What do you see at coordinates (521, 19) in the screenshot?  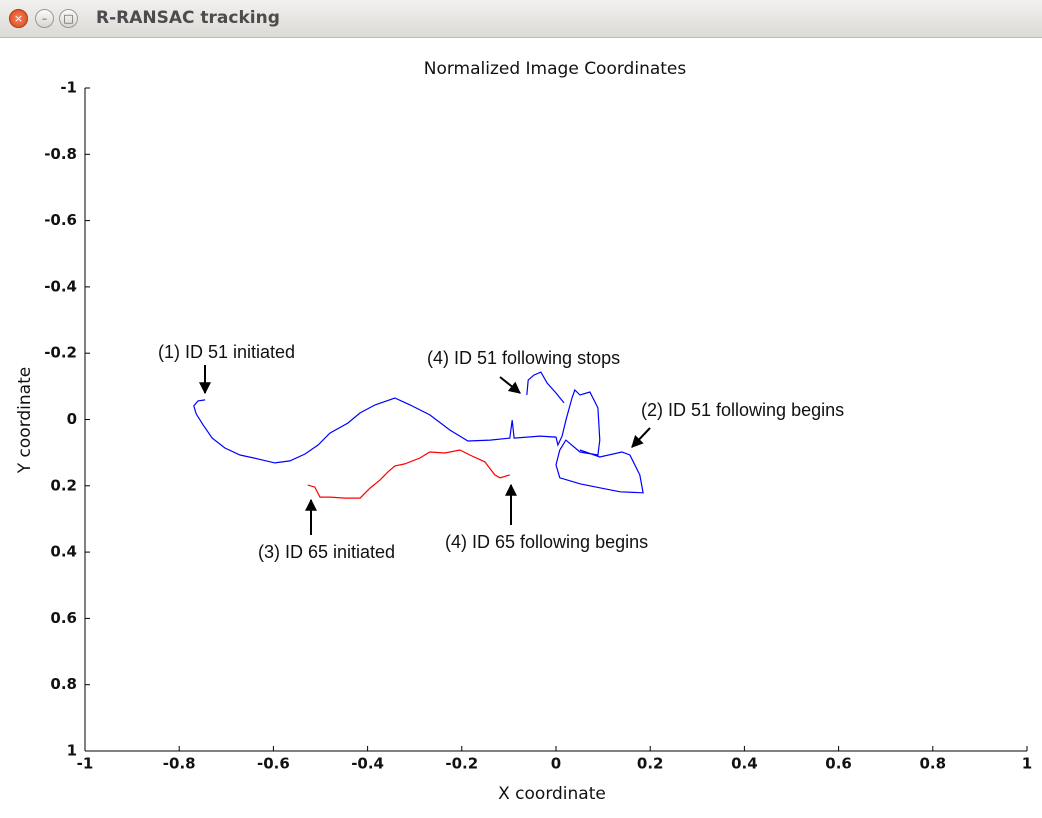 I see `title-bar: × – □ R-RANSAC tracking` at bounding box center [521, 19].